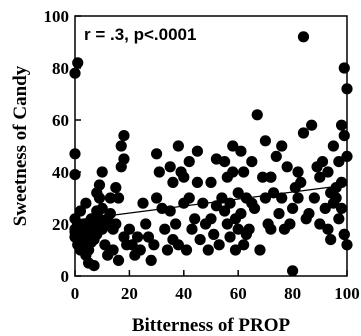 This screenshot has height=336, width=361. Describe the element at coordinates (20, 145) in the screenshot. I see `y-axis-label: Sweetness of Candy` at that location.